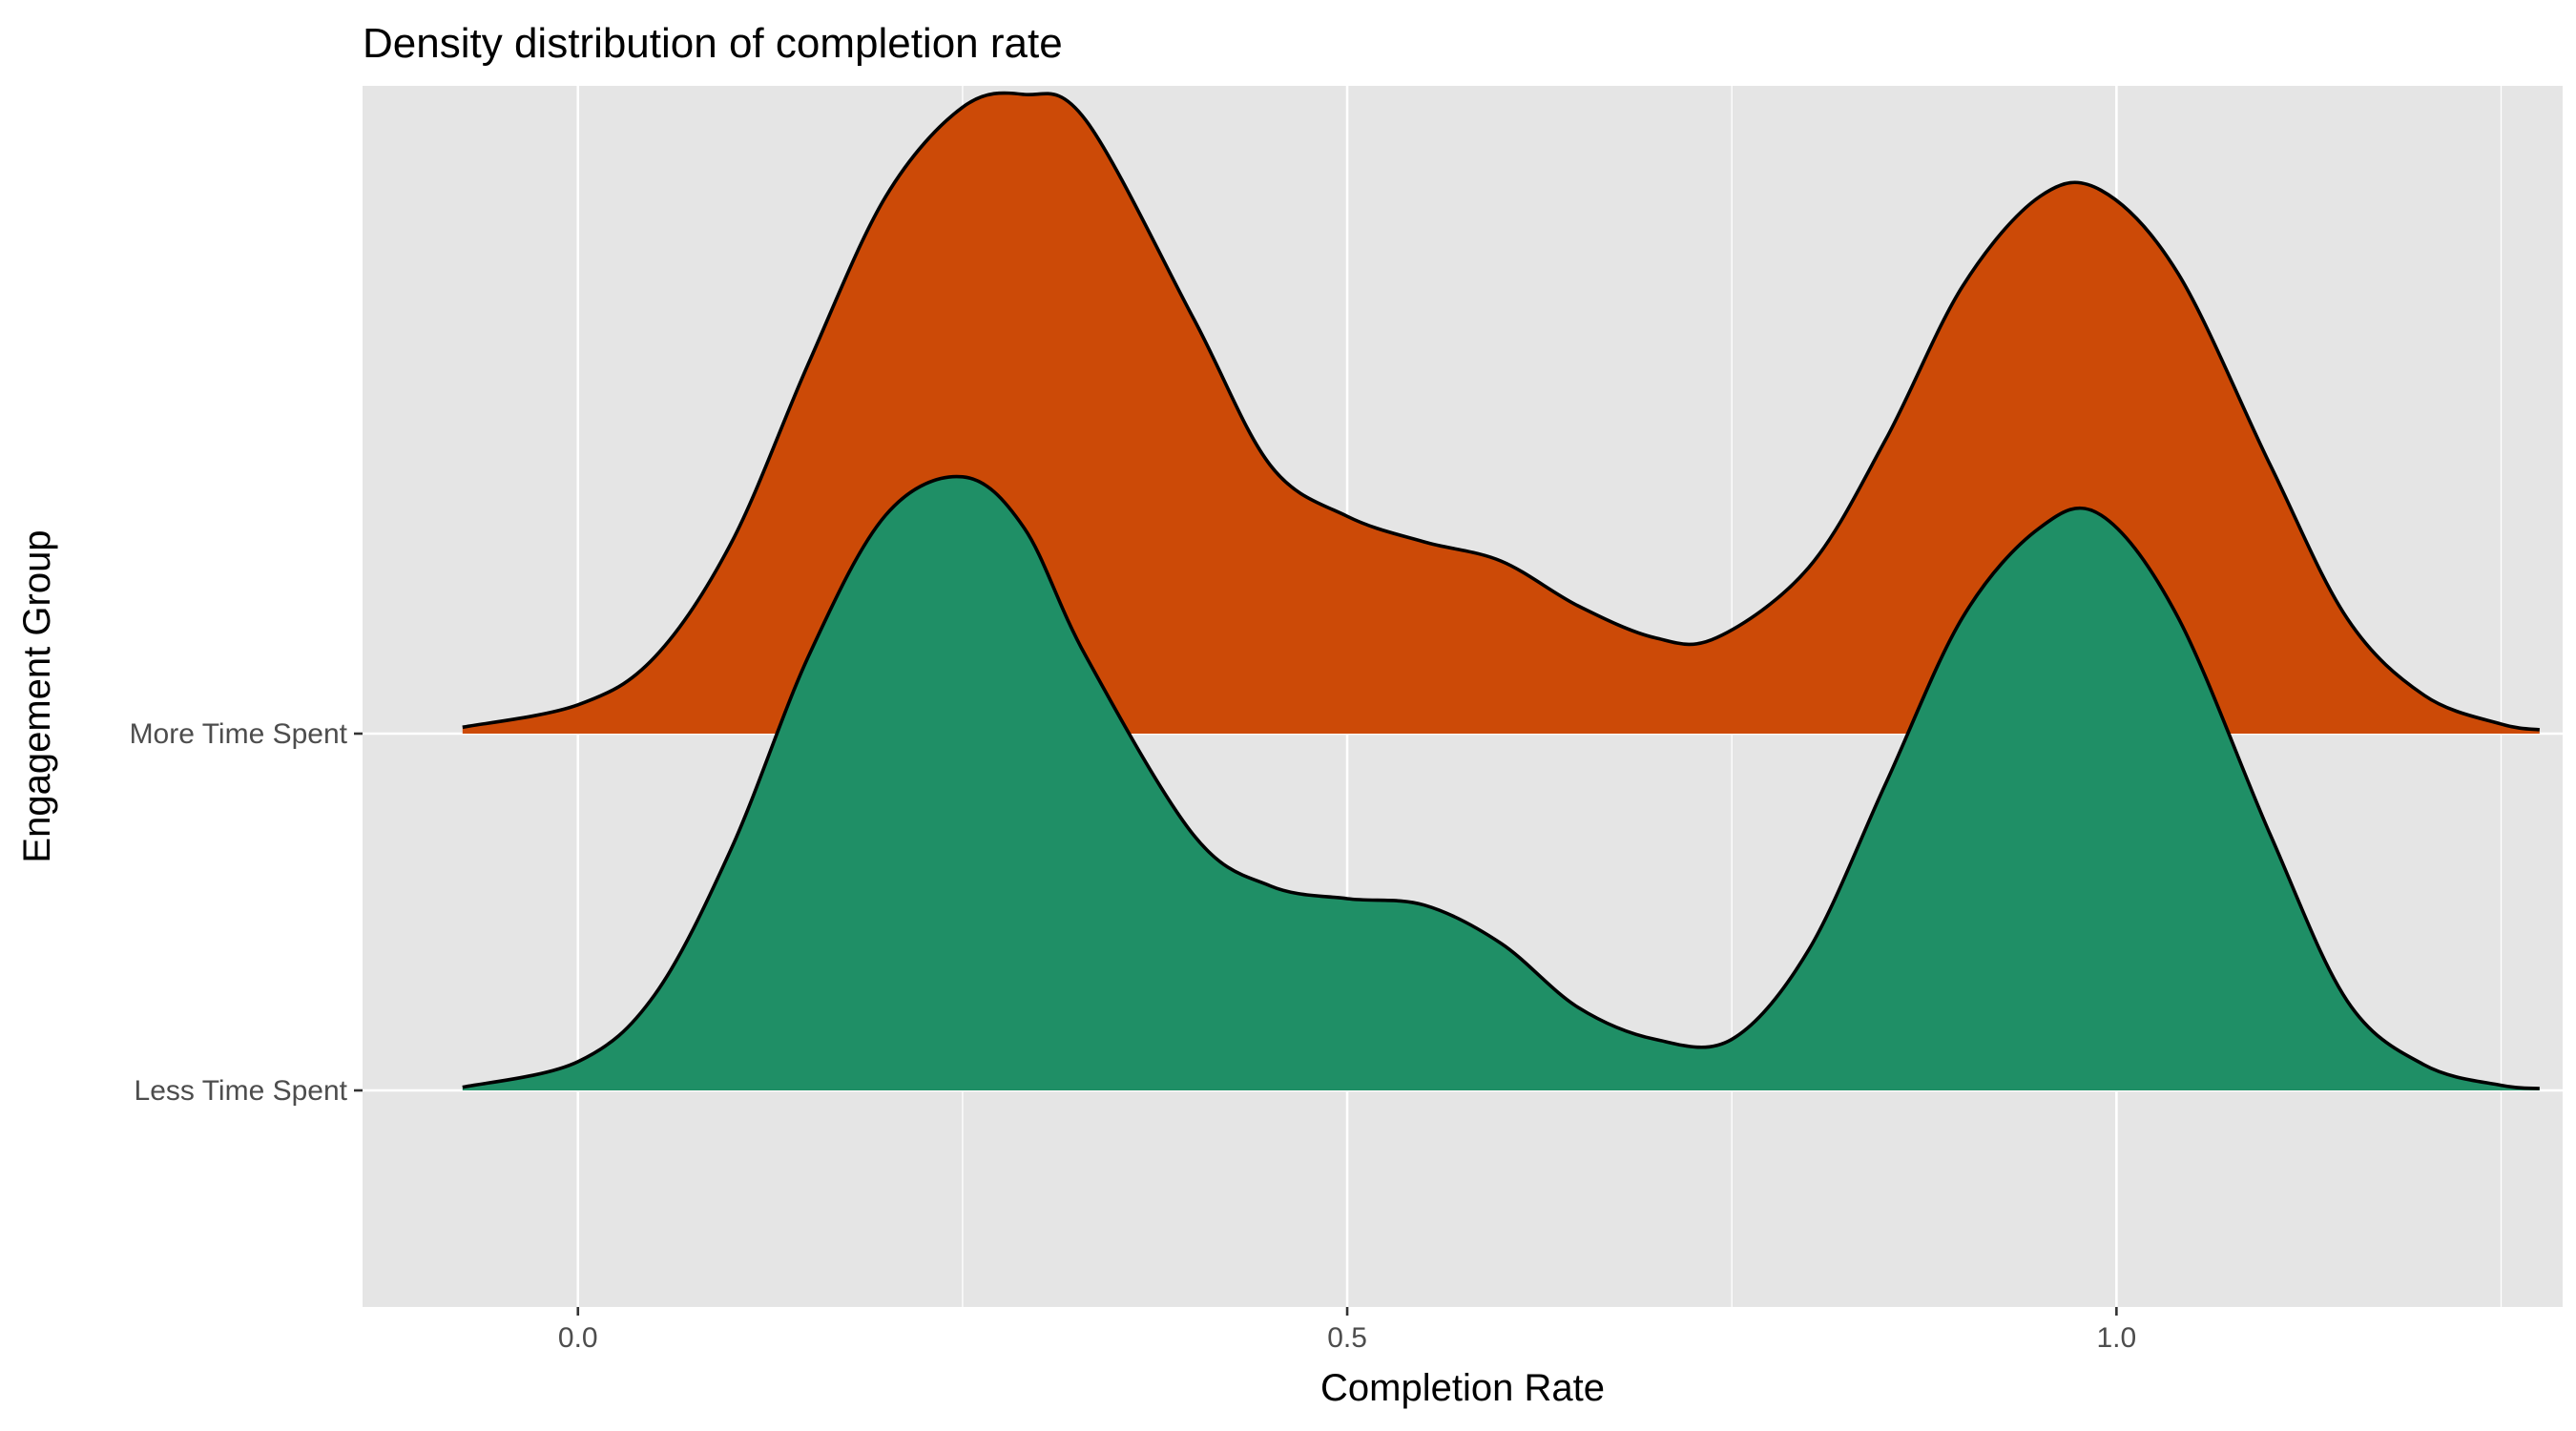  I want to click on y-tick-label: Less Time Spent, so click(241, 1091).